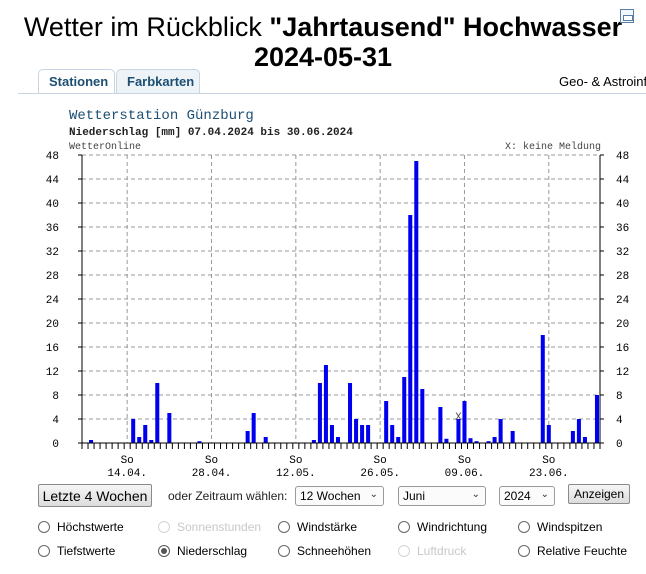 The height and width of the screenshot is (574, 646). What do you see at coordinates (442, 551) in the screenshot?
I see `radio-label: Luftdruck` at bounding box center [442, 551].